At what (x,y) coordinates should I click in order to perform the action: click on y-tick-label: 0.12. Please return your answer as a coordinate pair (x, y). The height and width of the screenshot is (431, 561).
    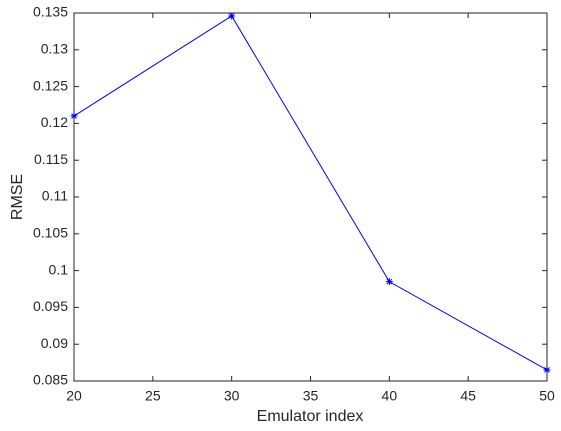
    Looking at the image, I should click on (54, 122).